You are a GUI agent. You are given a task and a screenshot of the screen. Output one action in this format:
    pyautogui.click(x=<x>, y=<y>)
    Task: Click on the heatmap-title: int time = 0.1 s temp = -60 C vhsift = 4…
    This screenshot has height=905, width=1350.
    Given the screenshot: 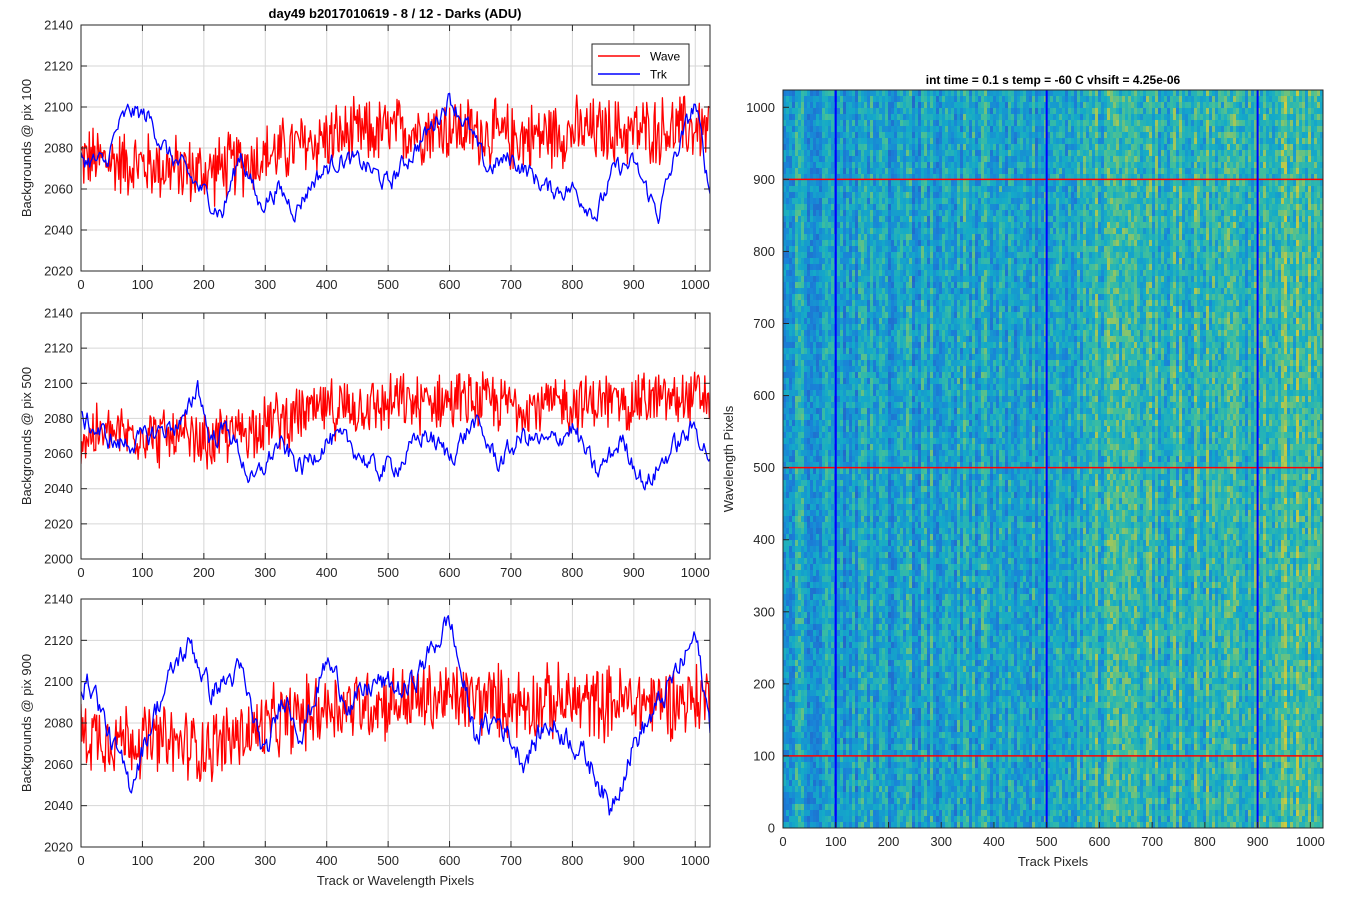 What is the action you would take?
    pyautogui.click(x=1053, y=80)
    